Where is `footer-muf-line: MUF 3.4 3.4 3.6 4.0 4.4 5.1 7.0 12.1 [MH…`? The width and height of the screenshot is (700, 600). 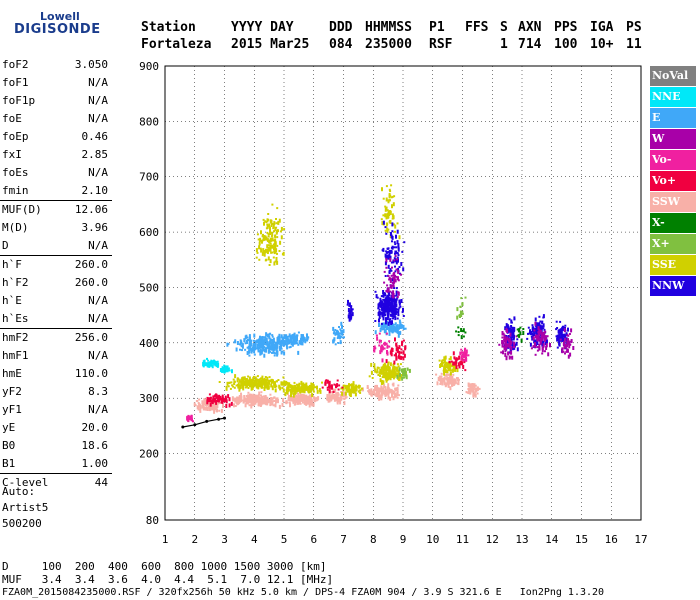
footer-muf-line: MUF 3.4 3.4 3.6 4.0 4.4 5.1 7.0 12.1 [MH… is located at coordinates (168, 579).